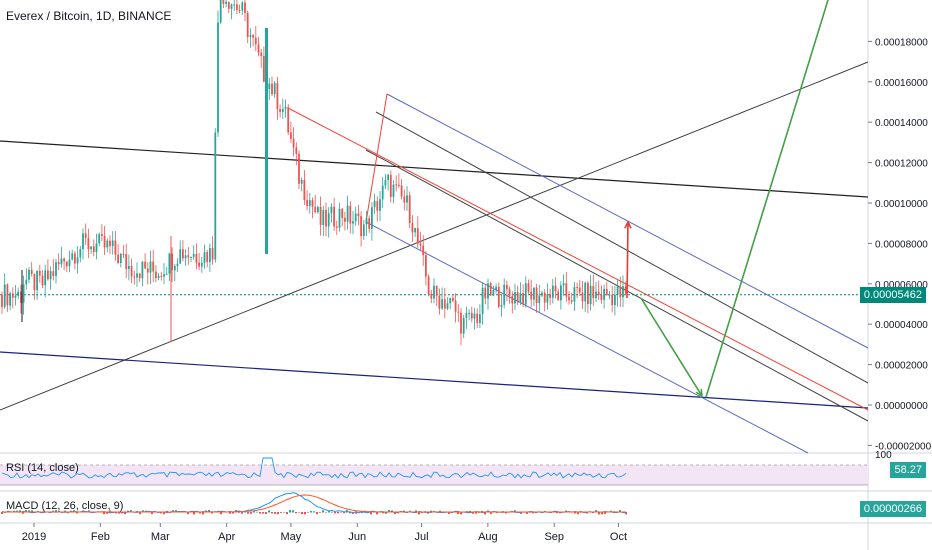 Image resolution: width=932 pixels, height=550 pixels. I want to click on y-tick-label: 0.00018000, so click(901, 42).